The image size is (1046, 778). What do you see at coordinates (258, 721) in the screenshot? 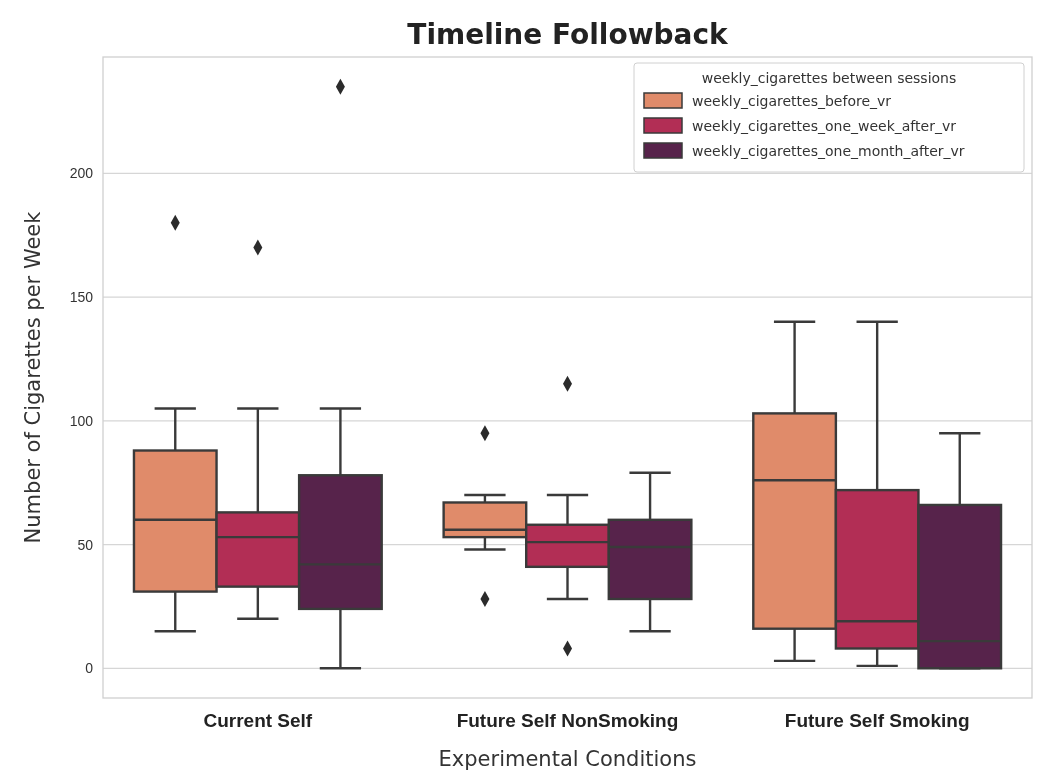
I see `x-tick-label: Current Self` at bounding box center [258, 721].